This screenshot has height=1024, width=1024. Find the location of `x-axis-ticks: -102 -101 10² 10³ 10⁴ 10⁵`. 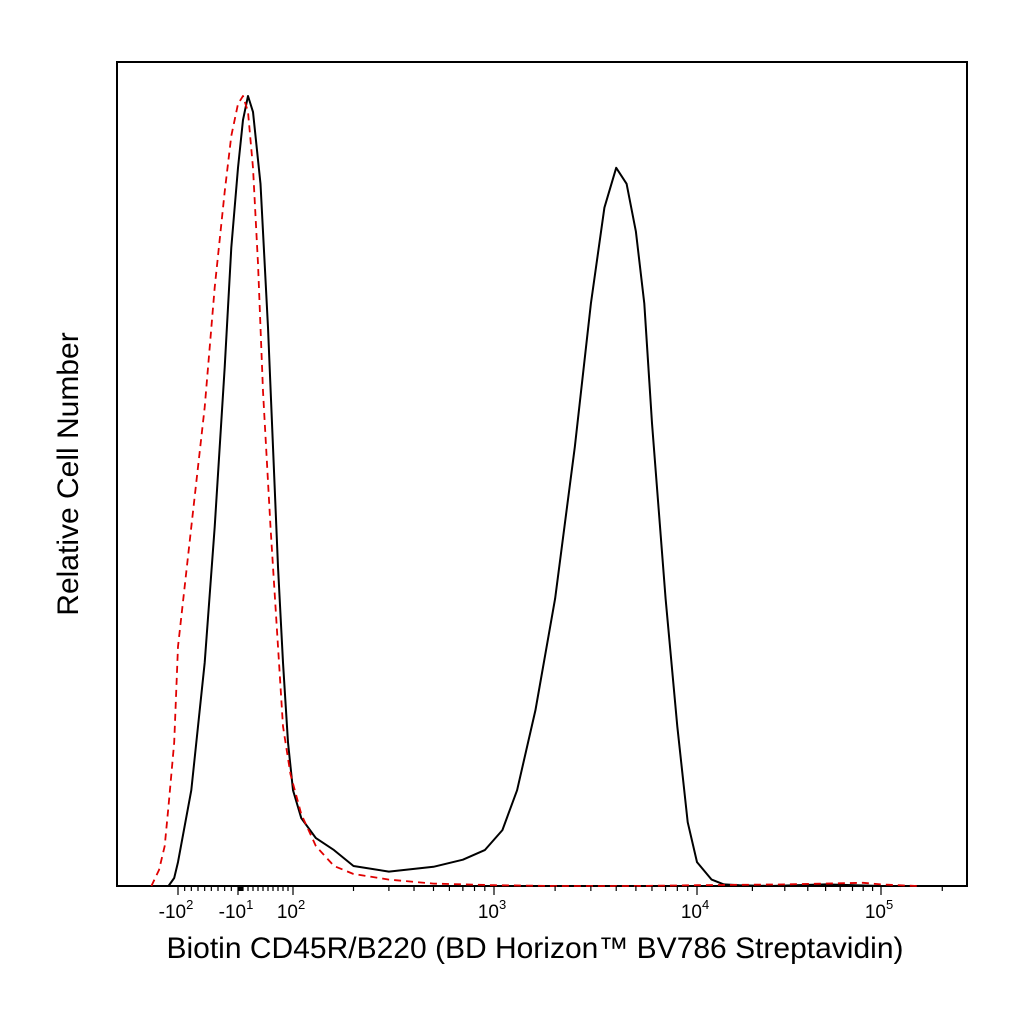

x-axis-ticks: -102 -101 10² 10³ 10⁴ 10⁵ is located at coordinates (551, 904).